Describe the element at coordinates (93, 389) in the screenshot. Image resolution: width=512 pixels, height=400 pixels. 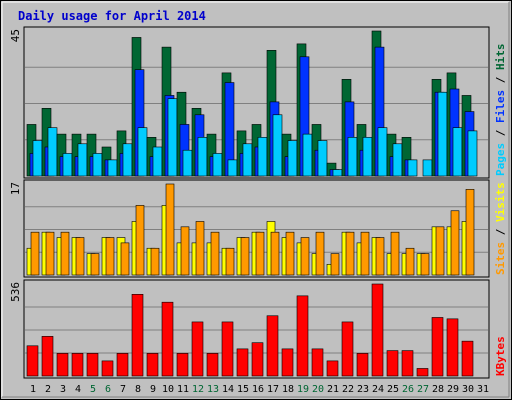
I see `x-tick-day-5: 5` at that location.